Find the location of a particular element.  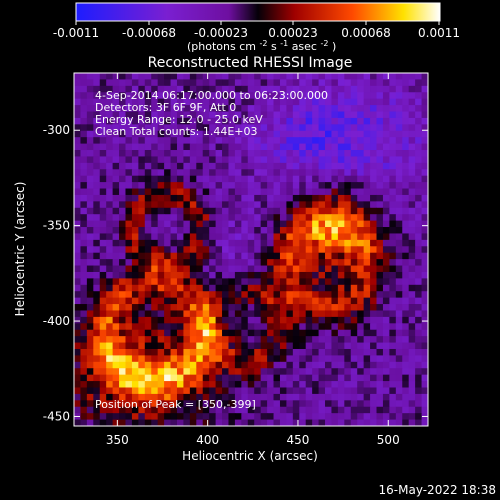

colorbar-unit-prefix: (photons cm is located at coordinates (221, 46).